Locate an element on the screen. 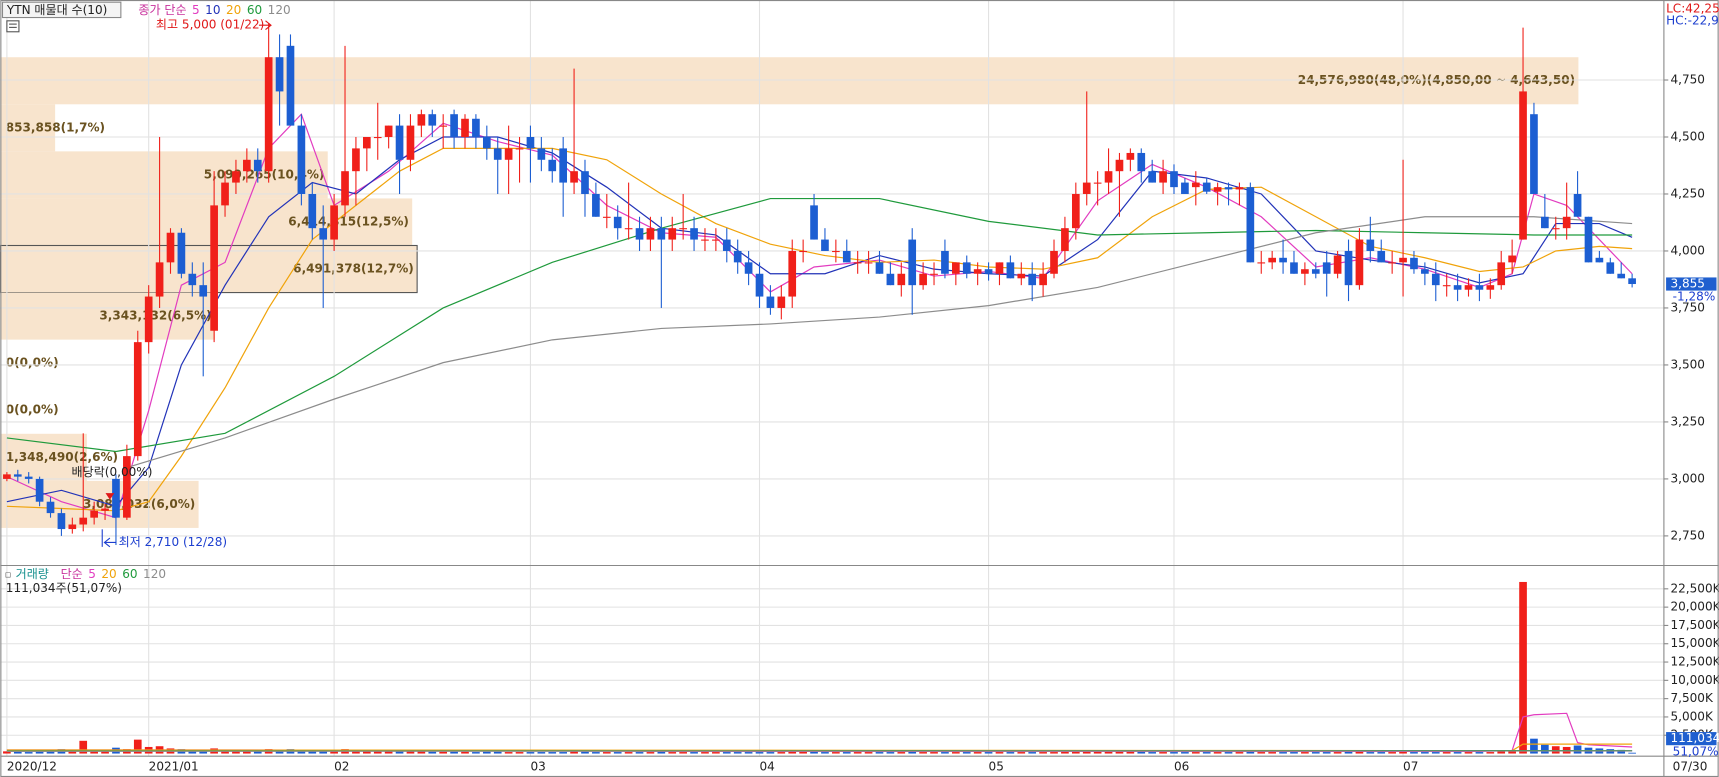 The height and width of the screenshot is (777, 1719). legend-entry: 60 is located at coordinates (129, 574).